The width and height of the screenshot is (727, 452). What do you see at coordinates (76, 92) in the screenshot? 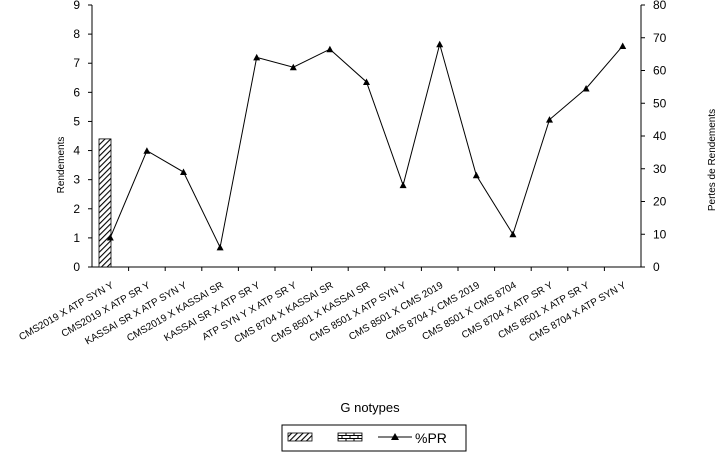
I see `left-tick-label: 6` at bounding box center [76, 92].